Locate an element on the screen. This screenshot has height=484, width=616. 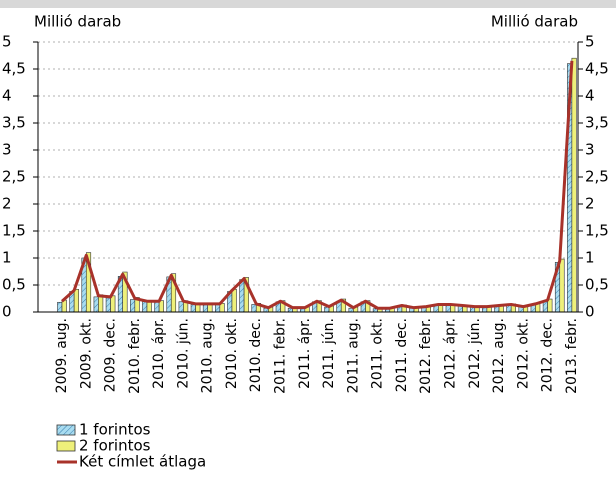
y-tick-label: 1,5 is located at coordinates (14, 231).